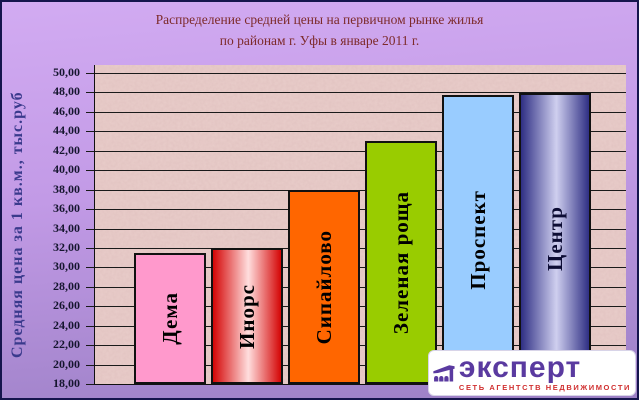 The image size is (639, 400). What do you see at coordinates (444, 373) in the screenshot?
I see `building-arches-icon` at bounding box center [444, 373].